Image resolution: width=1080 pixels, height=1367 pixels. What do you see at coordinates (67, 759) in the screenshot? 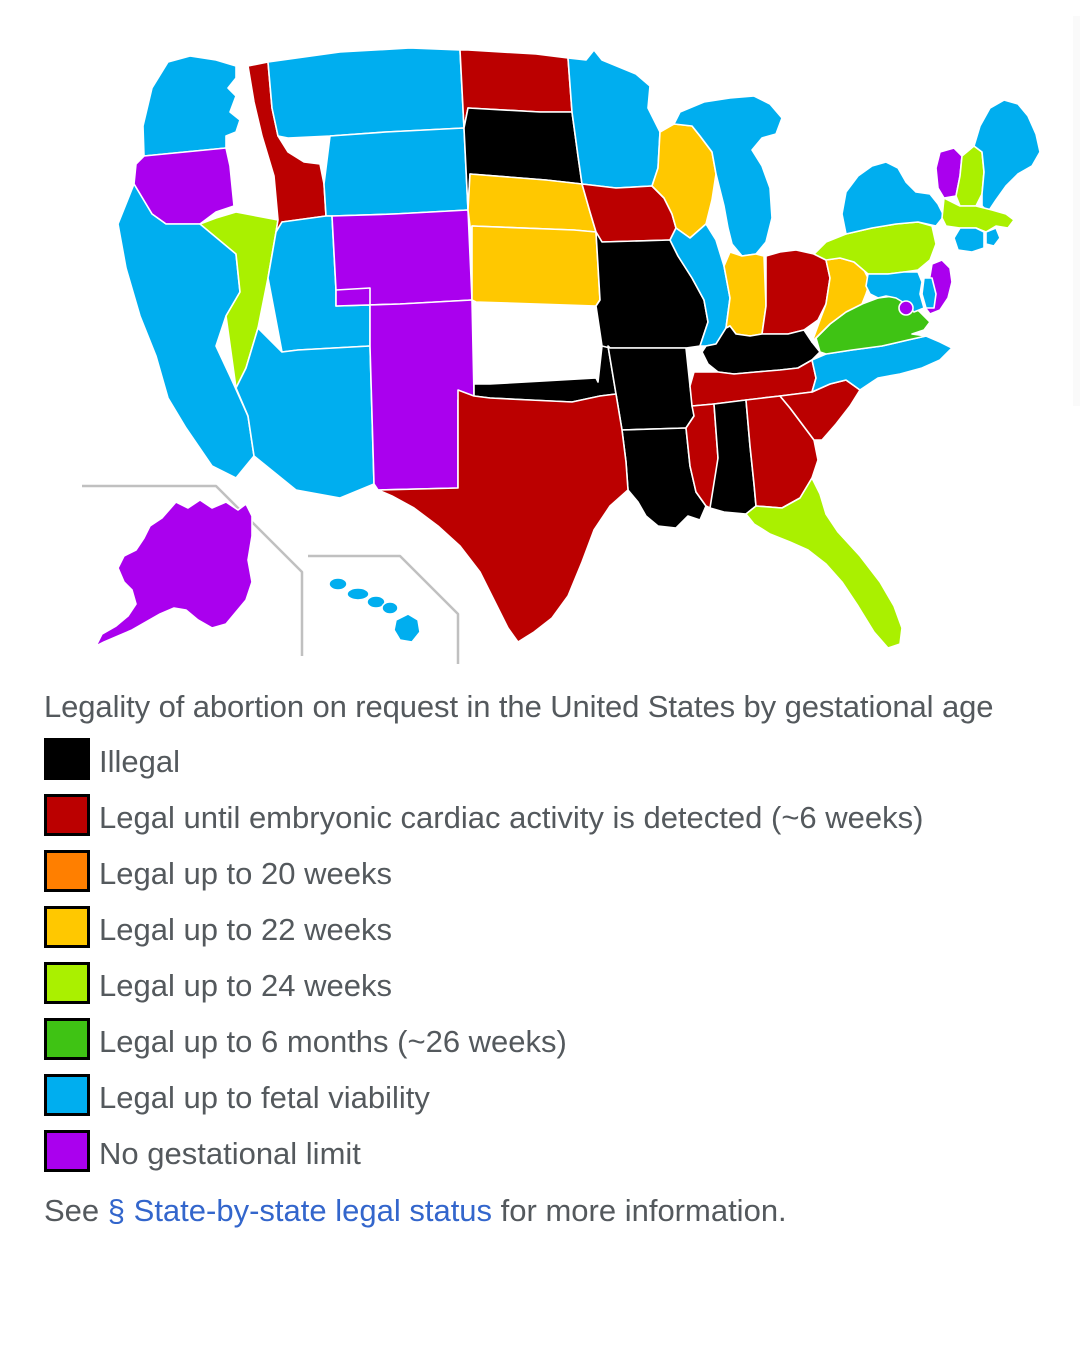
I see `legend-swatch-illegal` at bounding box center [67, 759].